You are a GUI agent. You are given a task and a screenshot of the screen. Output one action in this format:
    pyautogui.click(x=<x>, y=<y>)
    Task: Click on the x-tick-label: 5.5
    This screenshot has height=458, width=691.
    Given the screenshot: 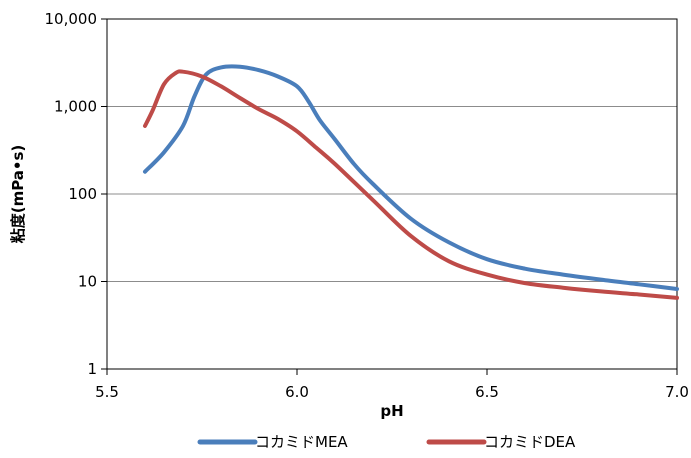 What is the action you would take?
    pyautogui.click(x=107, y=392)
    